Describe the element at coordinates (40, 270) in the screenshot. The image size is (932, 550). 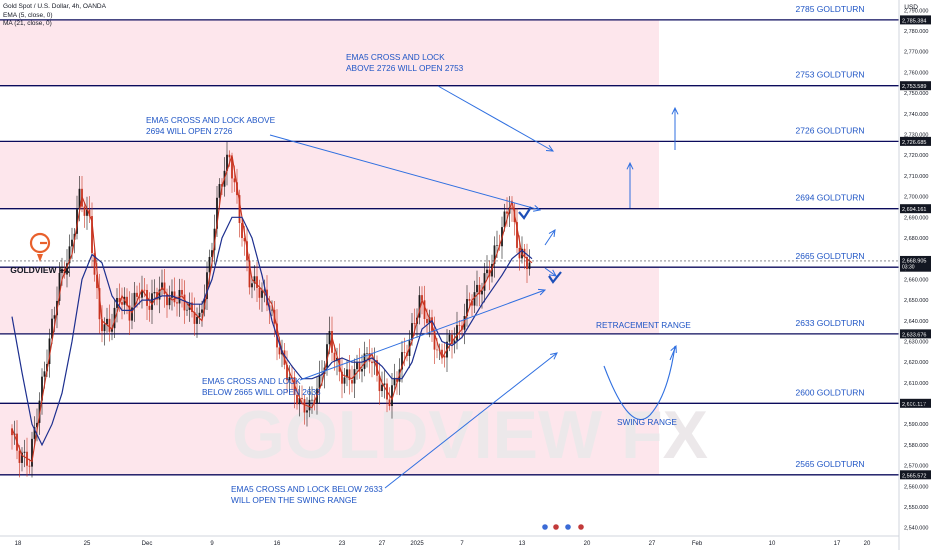
I see `goldview-logo-text: GOLDVIEW FX` at that location.